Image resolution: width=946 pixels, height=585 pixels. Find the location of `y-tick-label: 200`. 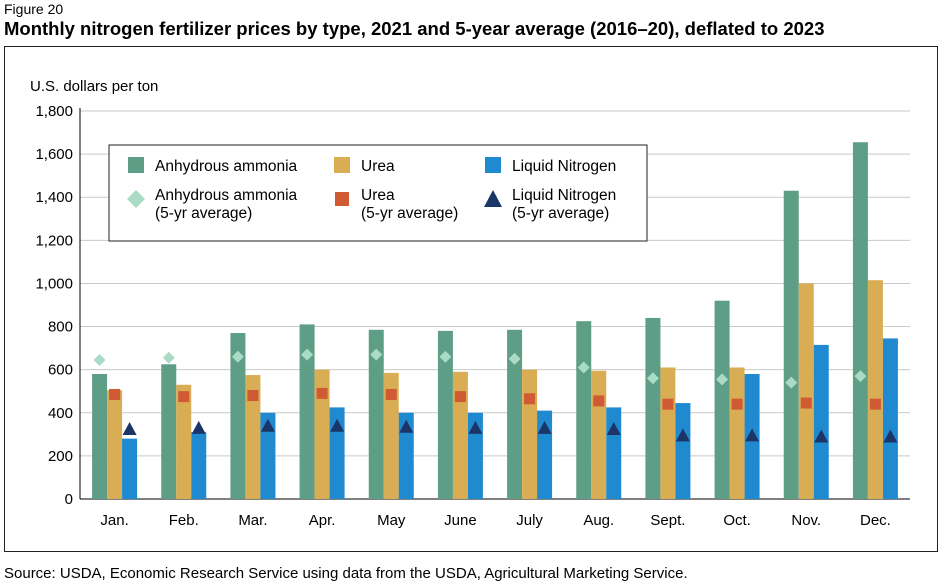

y-tick-label: 200 is located at coordinates (60, 456).